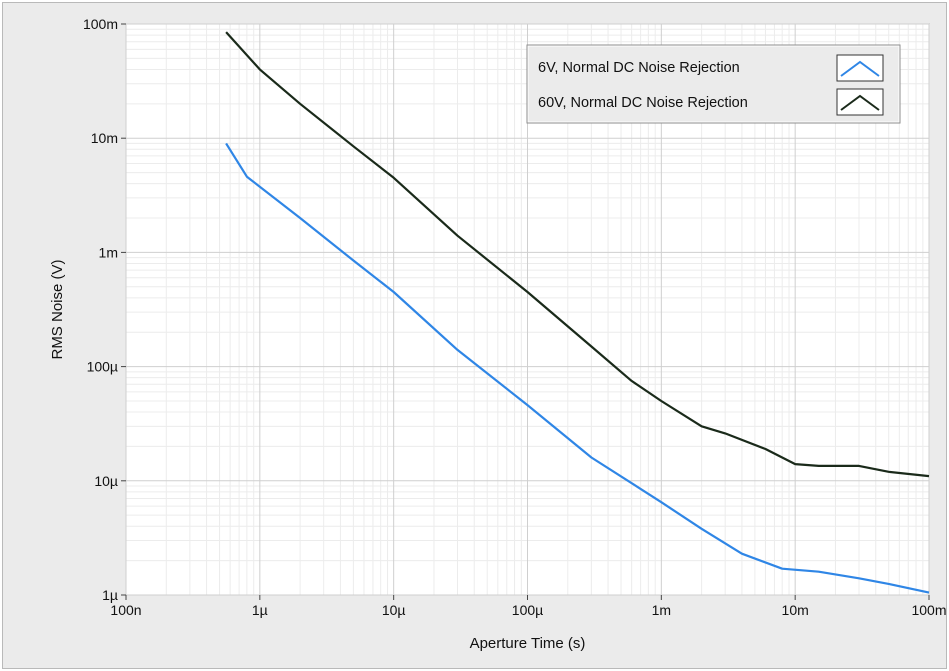 This screenshot has height=671, width=949. Describe the element at coordinates (110, 595) in the screenshot. I see `y-tick-label: 1µ` at that location.